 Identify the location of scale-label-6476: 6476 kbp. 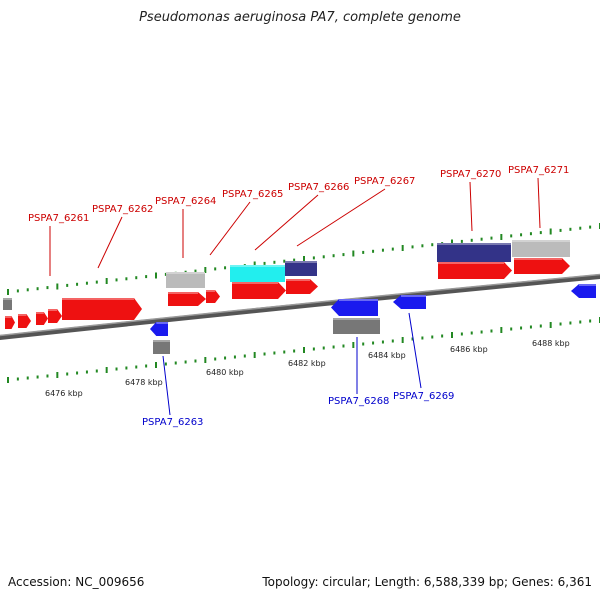
(64, 393).